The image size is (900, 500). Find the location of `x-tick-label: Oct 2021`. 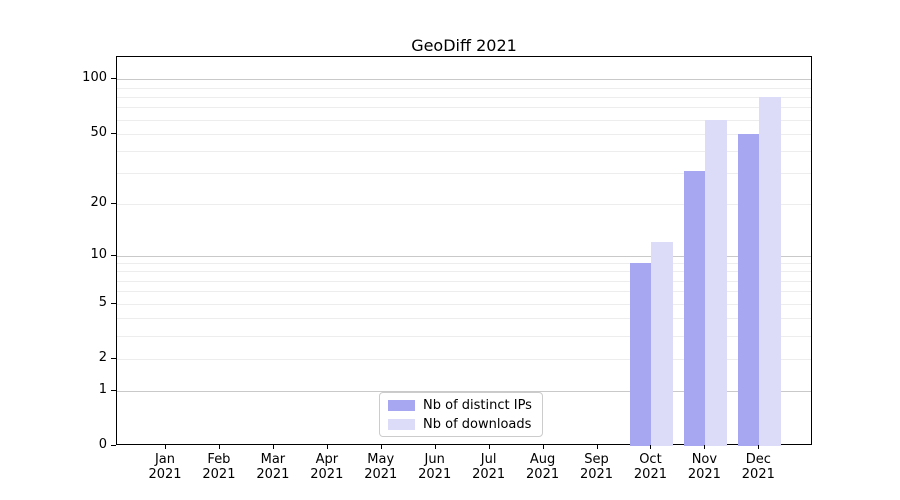

x-tick-label: Oct 2021 is located at coordinates (650, 467).